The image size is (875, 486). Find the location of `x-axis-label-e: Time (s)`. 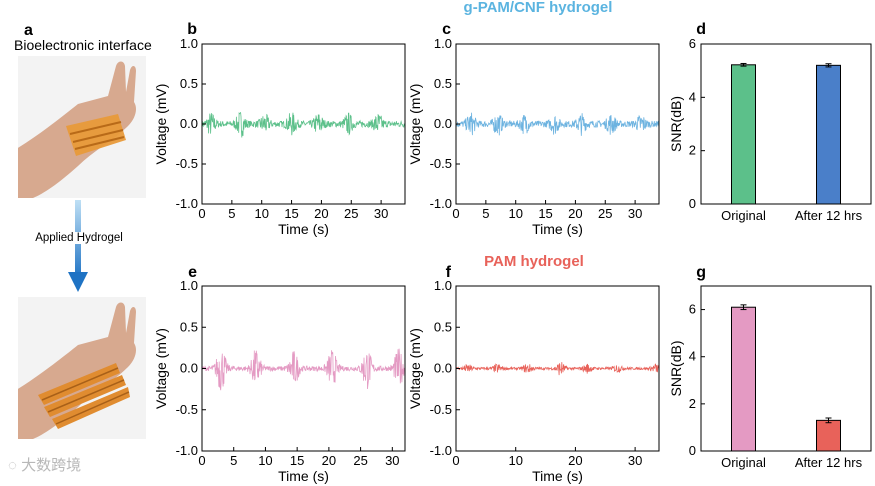

x-axis-label-e: Time (s) is located at coordinates (303, 476).